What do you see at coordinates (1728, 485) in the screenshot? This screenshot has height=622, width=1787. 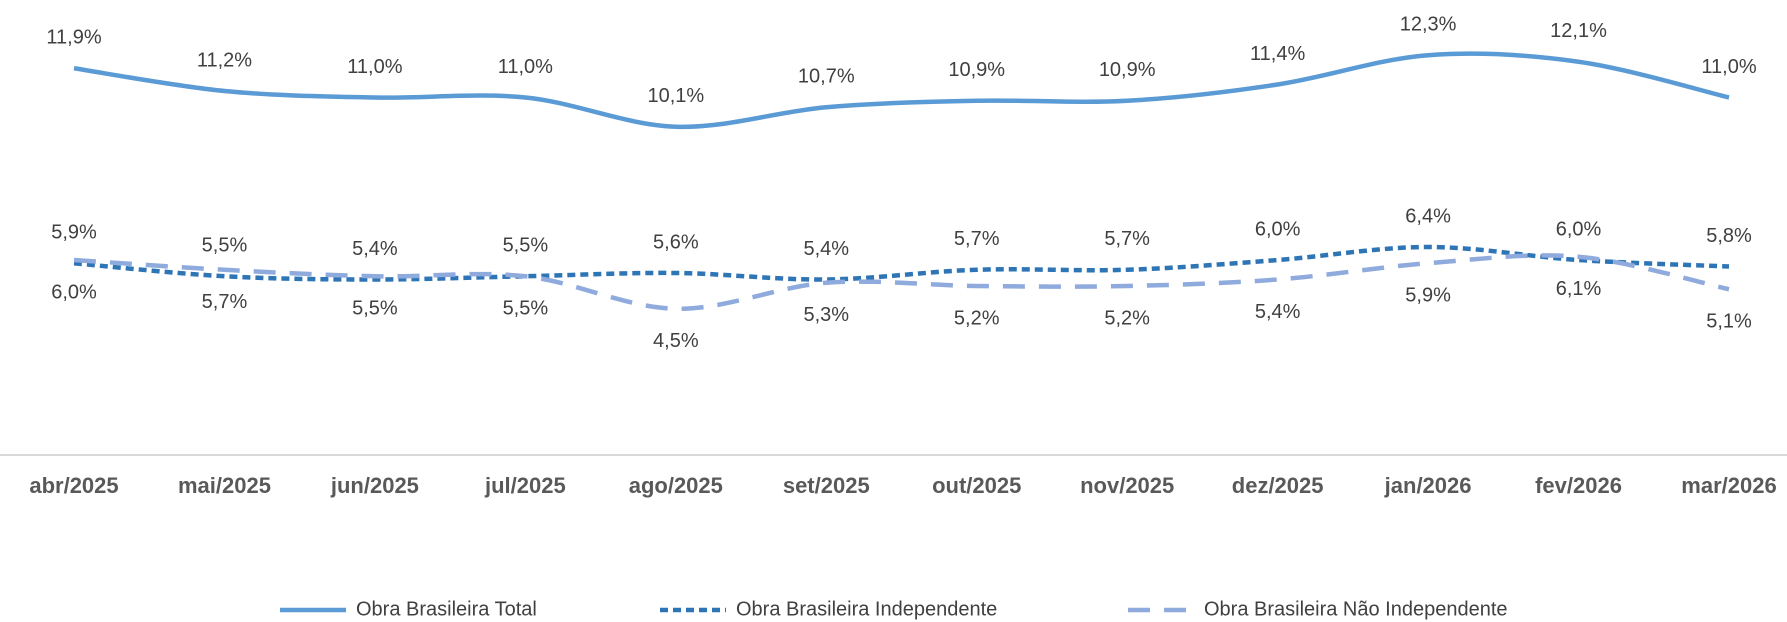 I see `x-tick-label: mar/2026` at bounding box center [1728, 485].